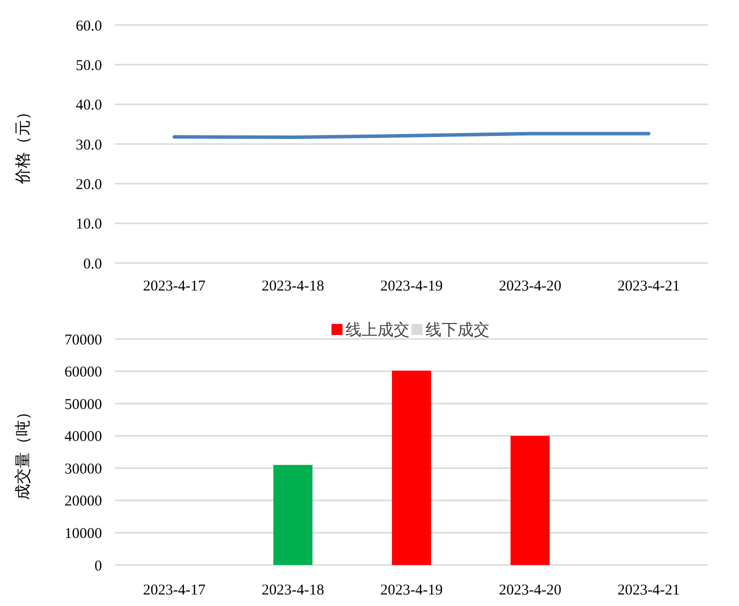 This screenshot has height=606, width=739. What do you see at coordinates (83, 372) in the screenshot?
I see `y-tick-label: 60000` at bounding box center [83, 372].